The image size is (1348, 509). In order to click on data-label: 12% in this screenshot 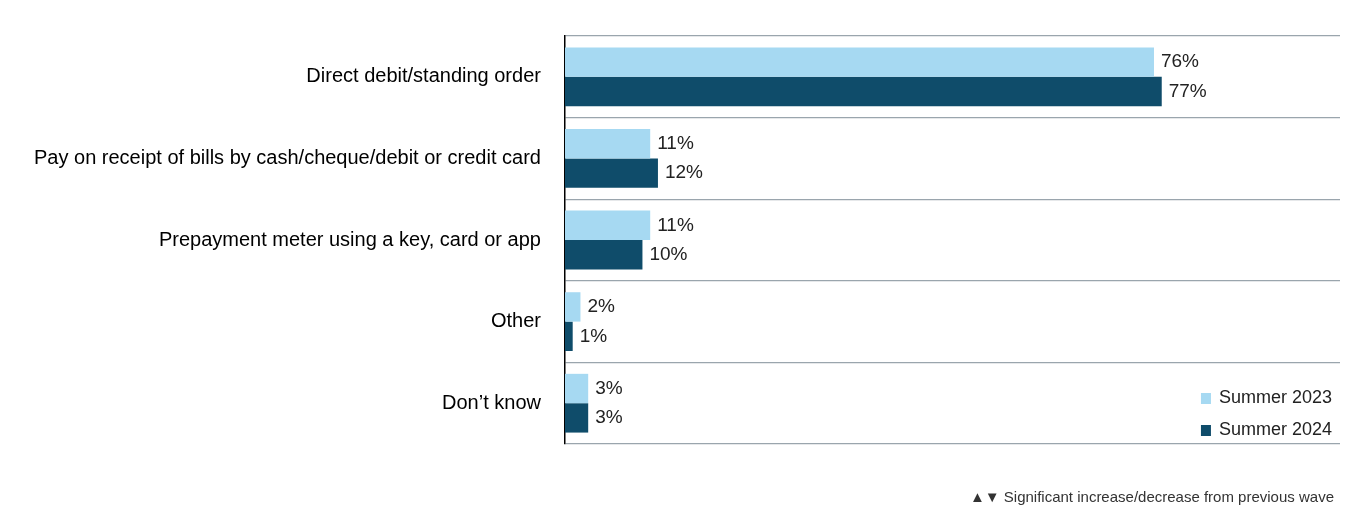, I will do `click(684, 172)`.